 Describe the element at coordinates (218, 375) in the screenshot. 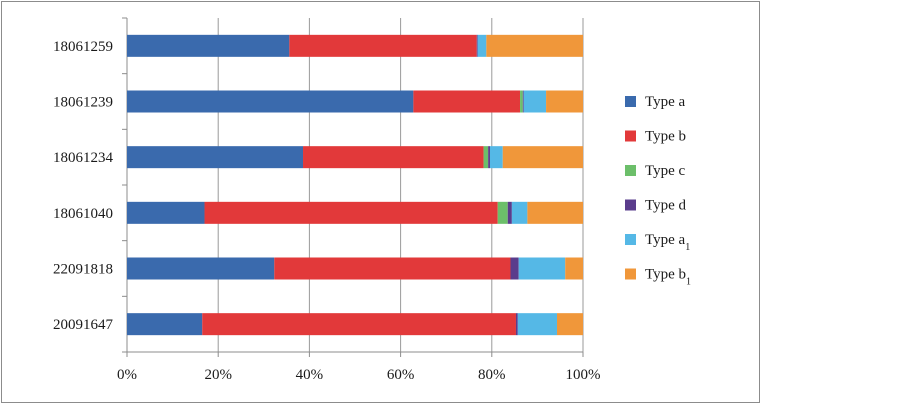

I see `x-tick-label: 20%` at that location.